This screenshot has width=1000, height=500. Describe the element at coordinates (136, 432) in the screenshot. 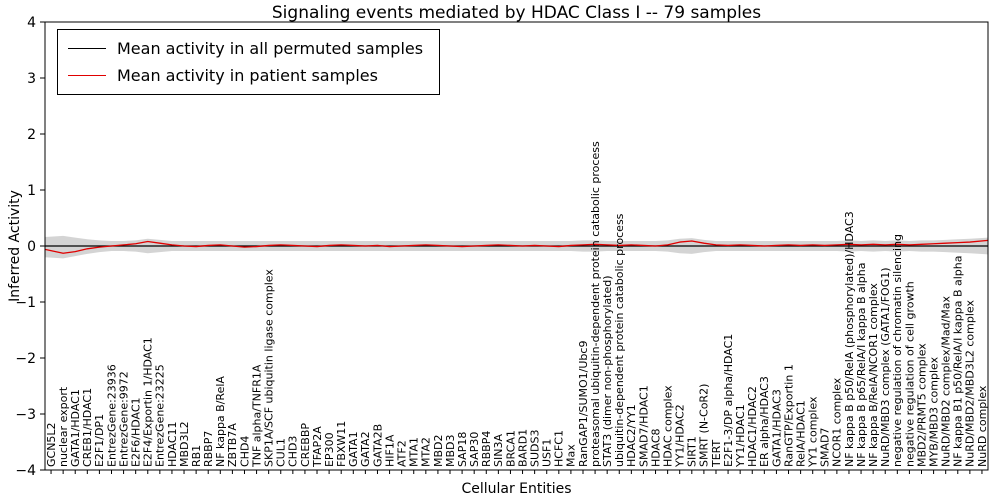

I see `x-tick-label: E2F6/HDAC1` at that location.